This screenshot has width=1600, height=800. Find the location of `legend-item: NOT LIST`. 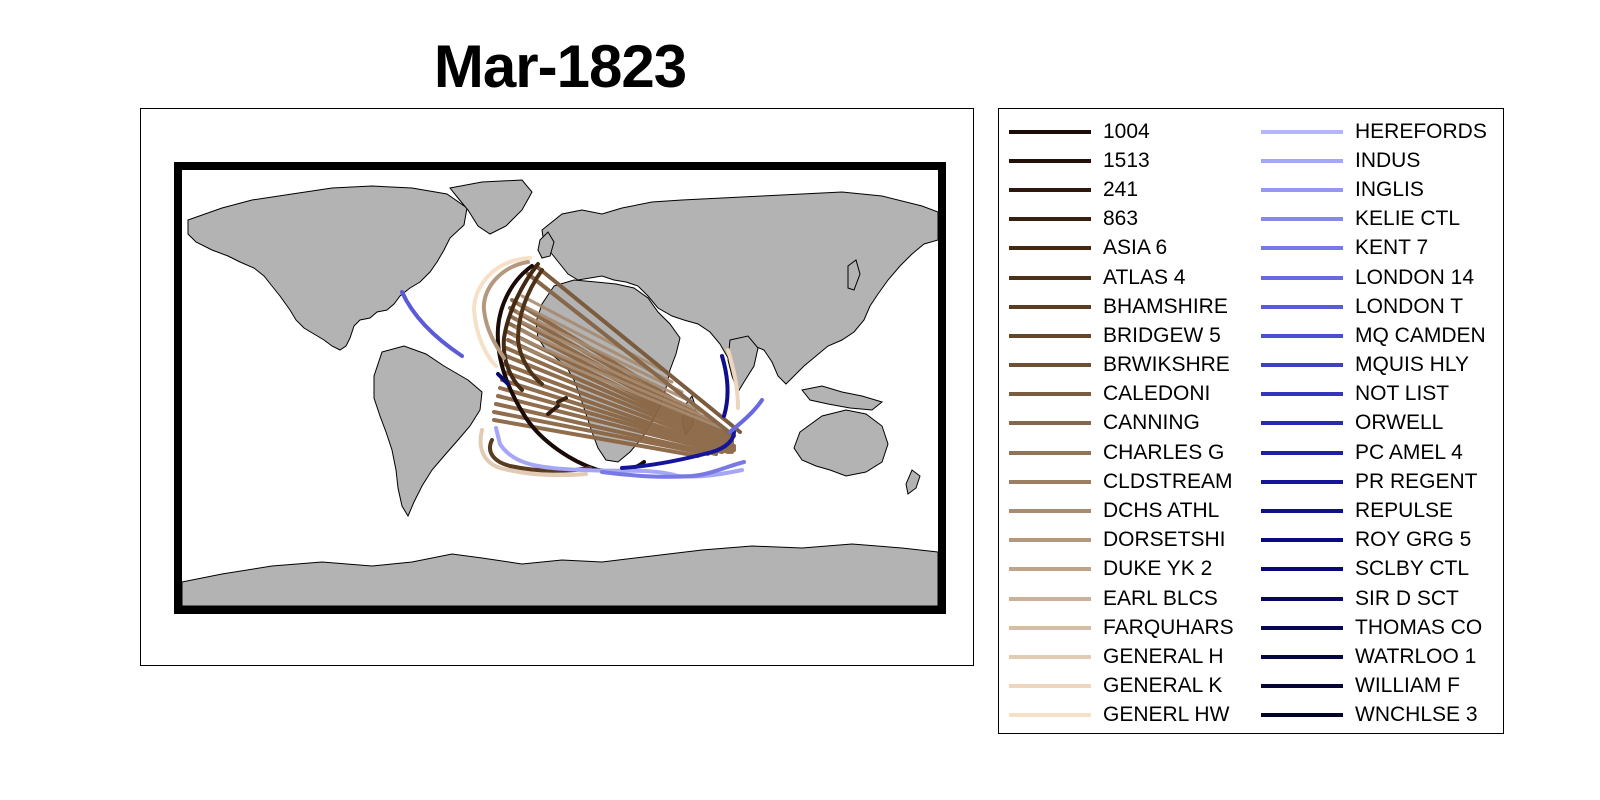

legend-item: NOT LIST is located at coordinates (1369, 394).